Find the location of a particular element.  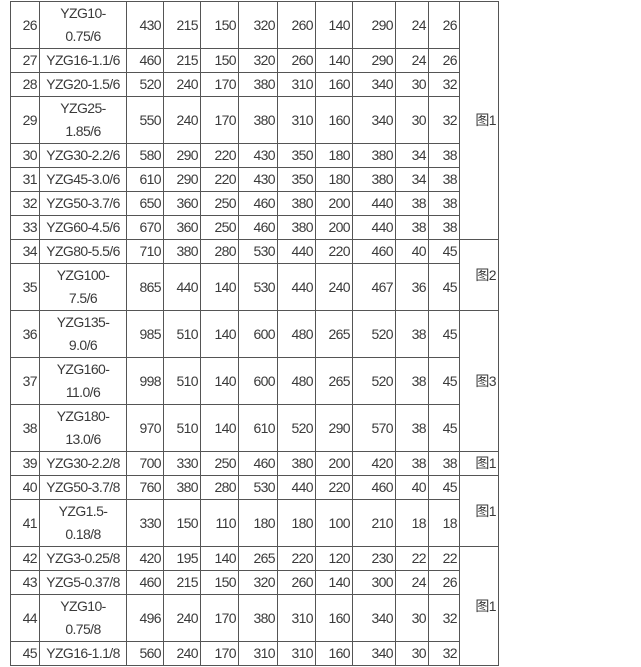

value-cell: 350 is located at coordinates (296, 155).